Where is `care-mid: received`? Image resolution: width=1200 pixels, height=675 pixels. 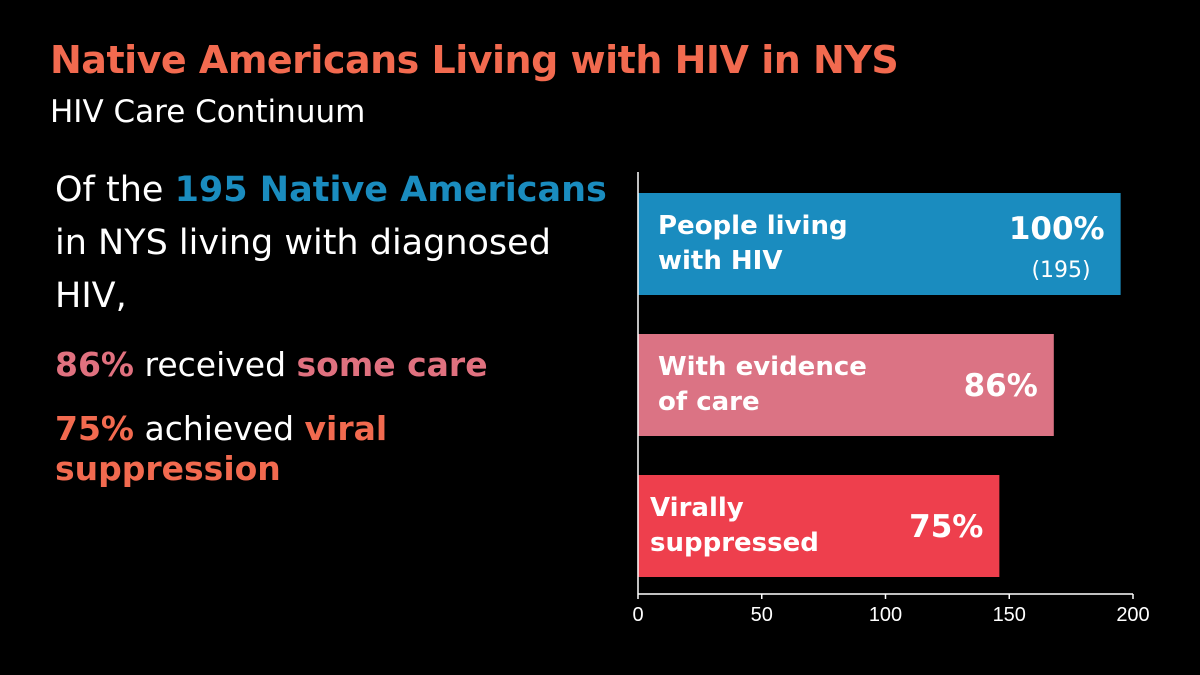 care-mid: received is located at coordinates (215, 364).